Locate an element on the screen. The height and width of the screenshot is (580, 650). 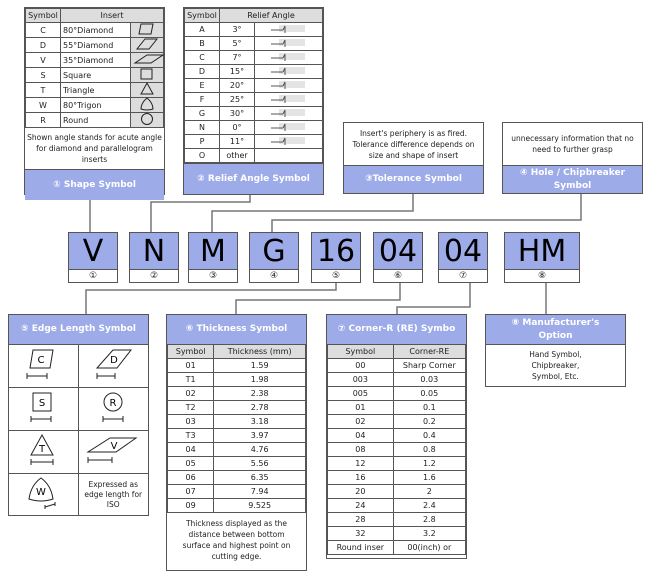
thickness-value: 3.97 is located at coordinates (259, 435).